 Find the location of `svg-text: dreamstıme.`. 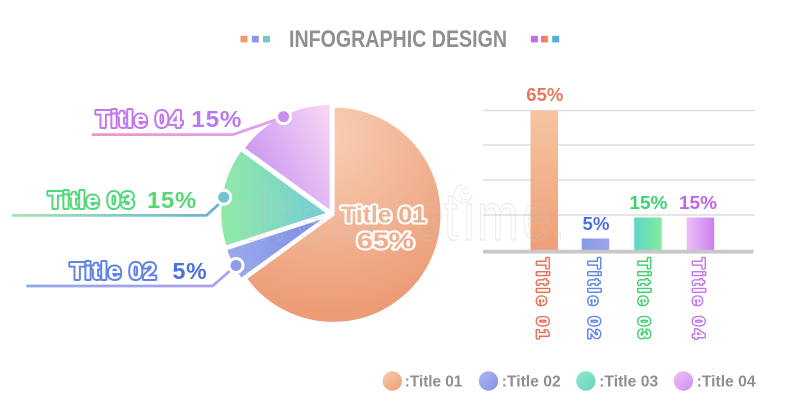

svg-text: dreamstıme. is located at coordinates (402, 217).